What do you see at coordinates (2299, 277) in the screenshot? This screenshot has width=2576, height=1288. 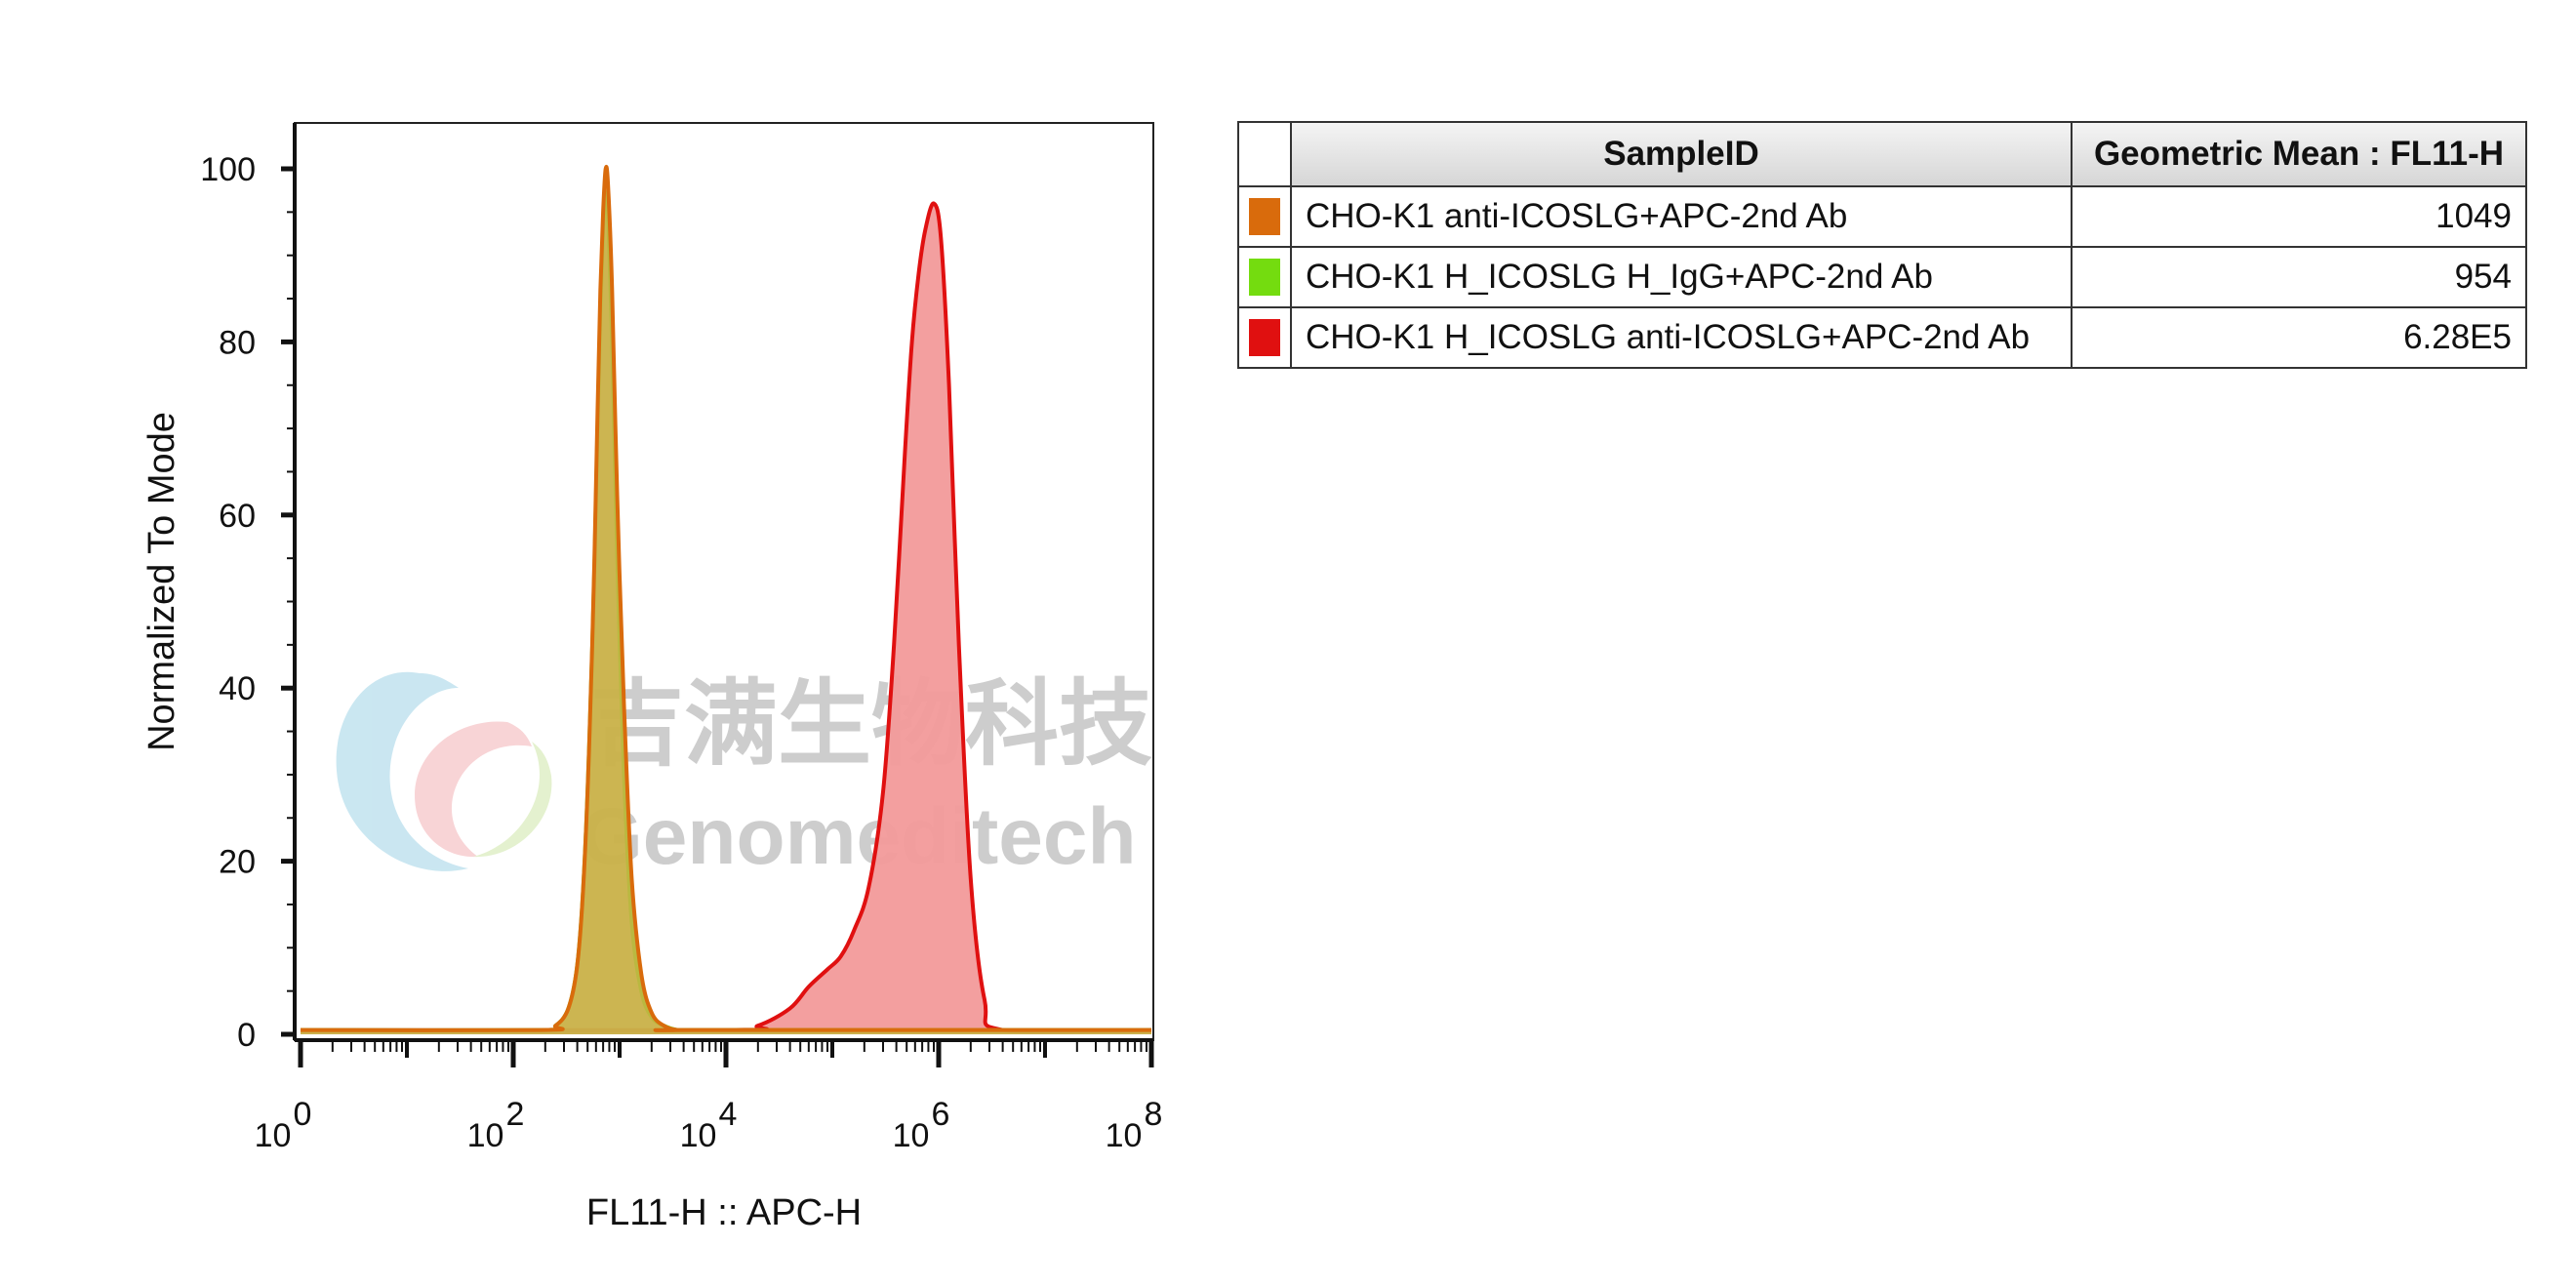 I see `legend-geometric-mean: 954` at bounding box center [2299, 277].